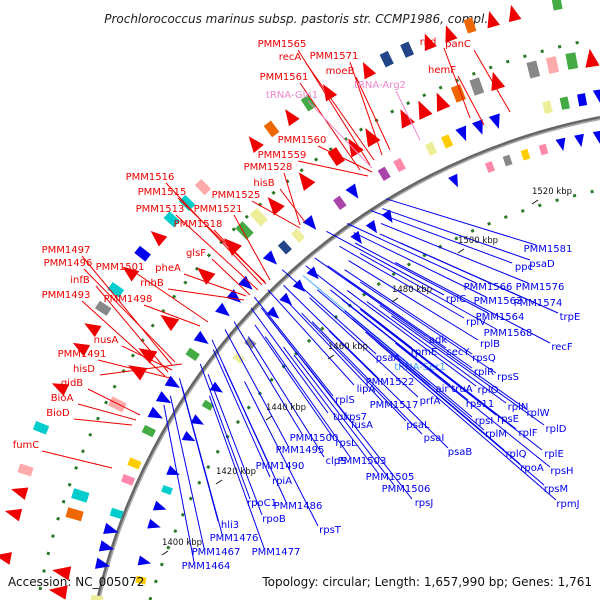 The image size is (600, 600). What do you see at coordinates (282, 44) in the screenshot?
I see `gene-label-forward: PMM1565` at bounding box center [282, 44].